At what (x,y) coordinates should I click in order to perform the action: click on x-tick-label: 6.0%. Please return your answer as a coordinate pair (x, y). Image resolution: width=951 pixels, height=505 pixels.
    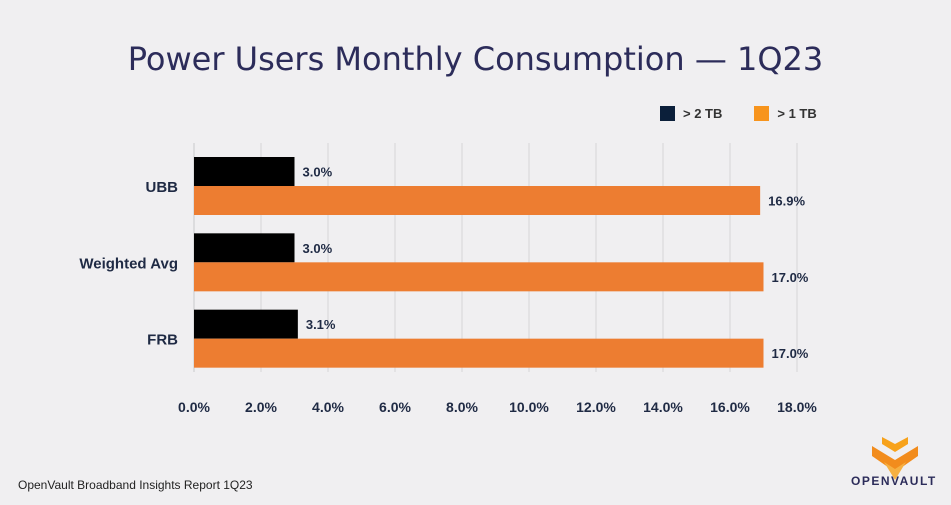
    Looking at the image, I should click on (395, 407).